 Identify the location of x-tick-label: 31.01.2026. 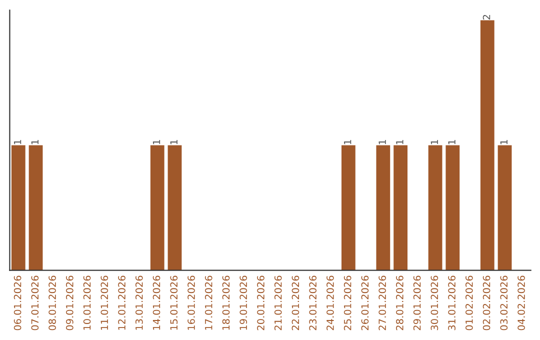
(452, 303).